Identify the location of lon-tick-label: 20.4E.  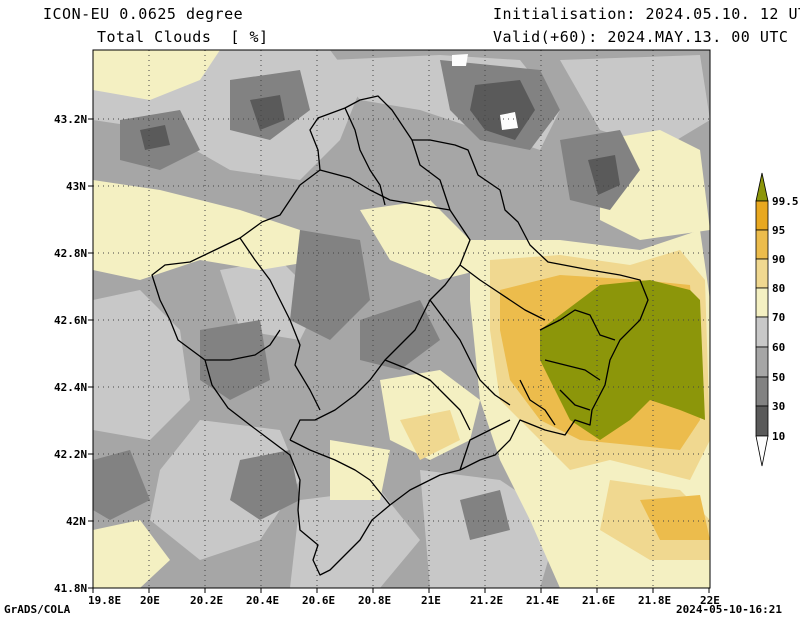
(262, 600).